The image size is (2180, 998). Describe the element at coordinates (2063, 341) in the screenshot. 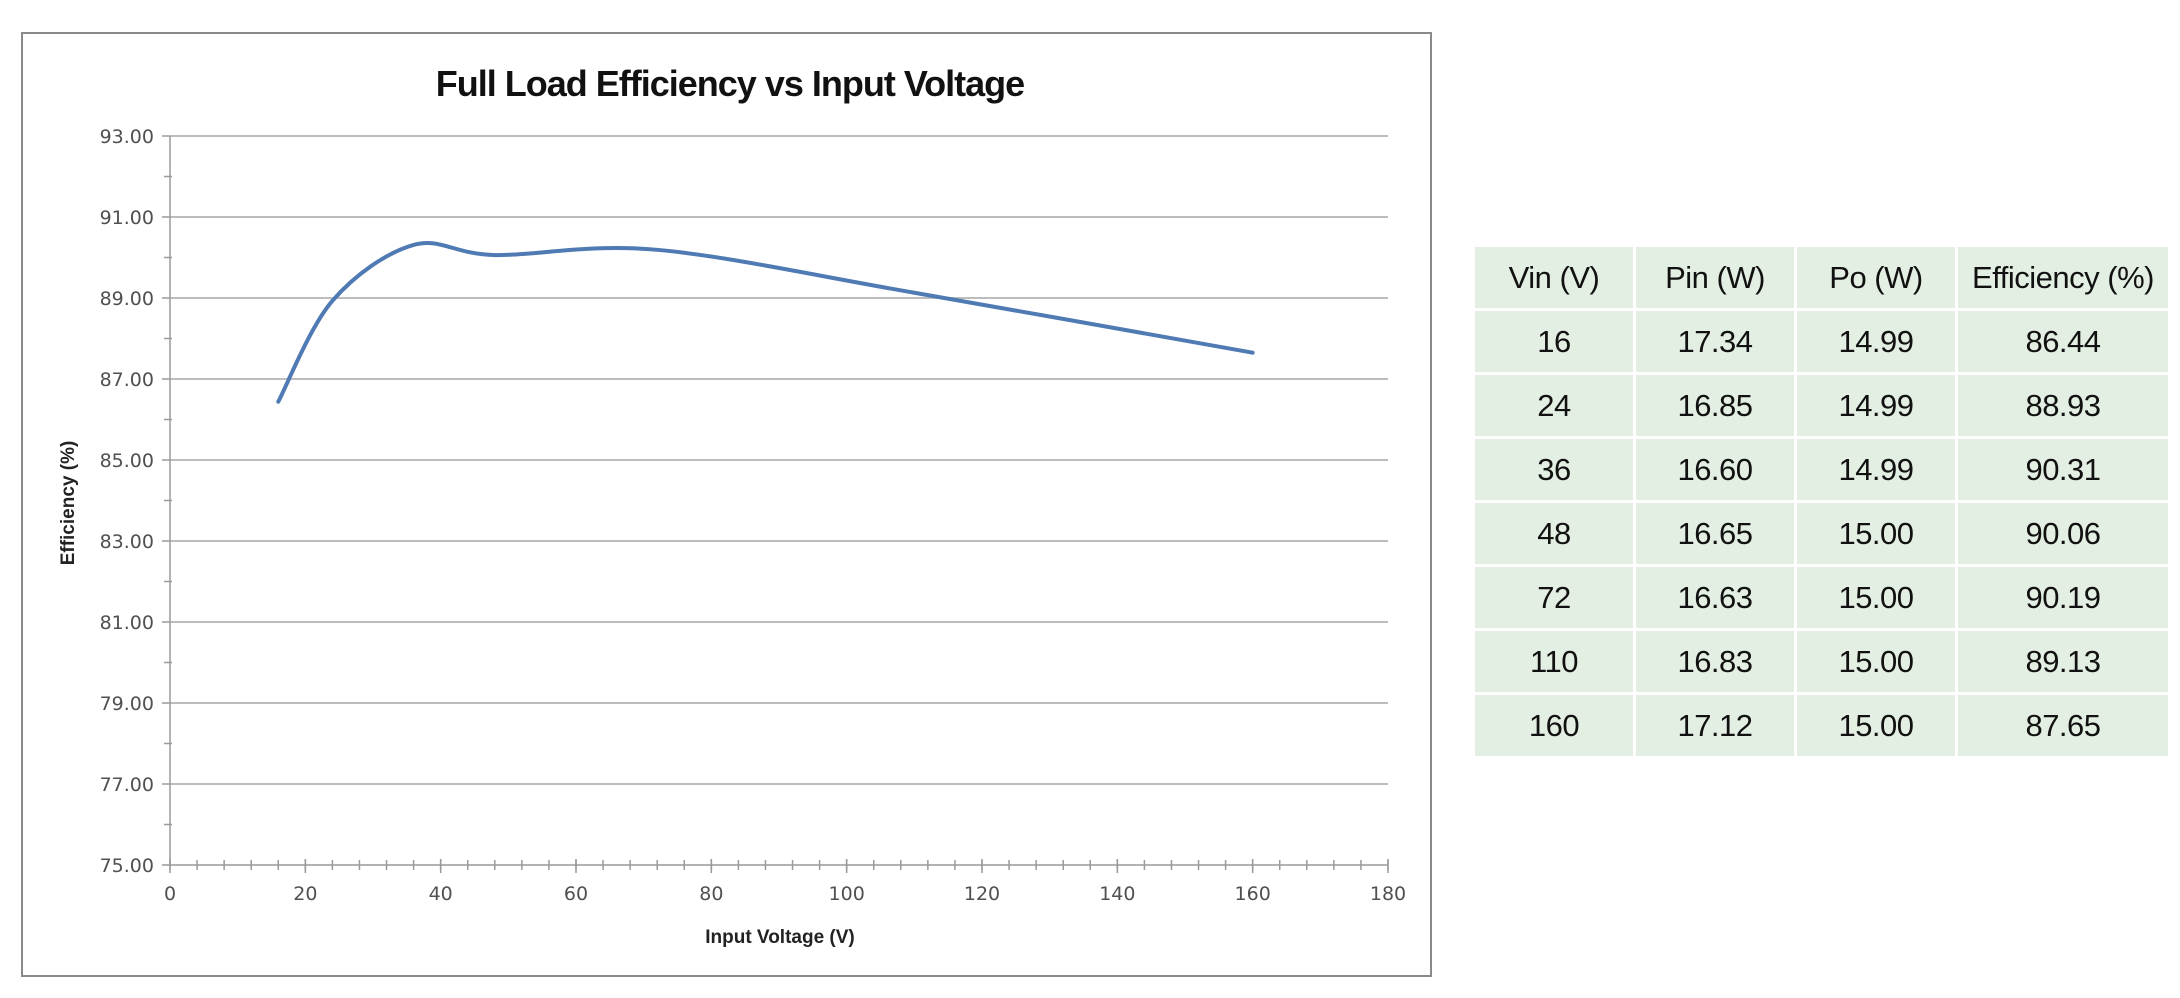

I see `cell-efficiency: 86.44` at that location.